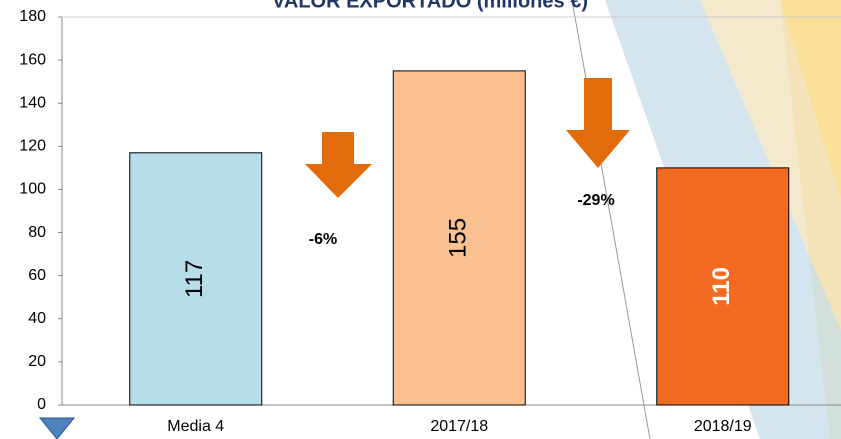 This screenshot has width=841, height=439. Describe the element at coordinates (32, 59) in the screenshot. I see `y-tick-label: 160` at that location.